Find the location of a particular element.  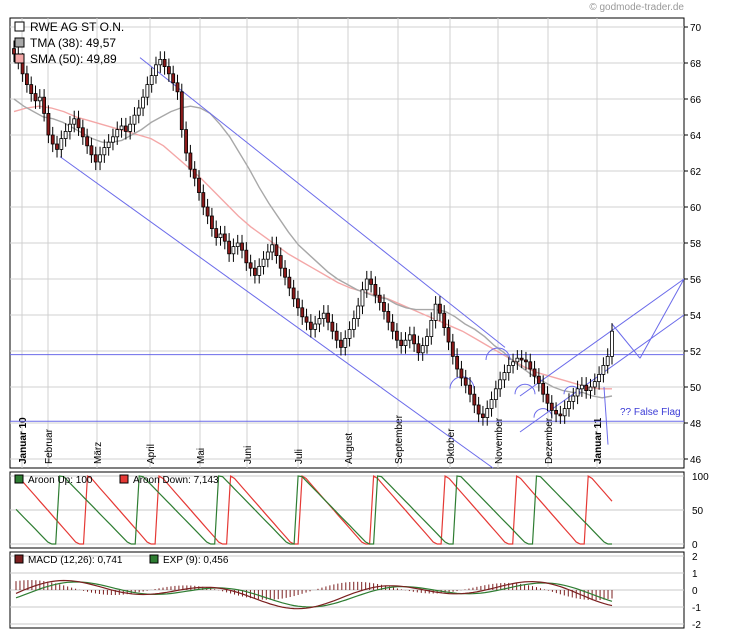

aroon-y-tick-label: 100 is located at coordinates (700, 477).